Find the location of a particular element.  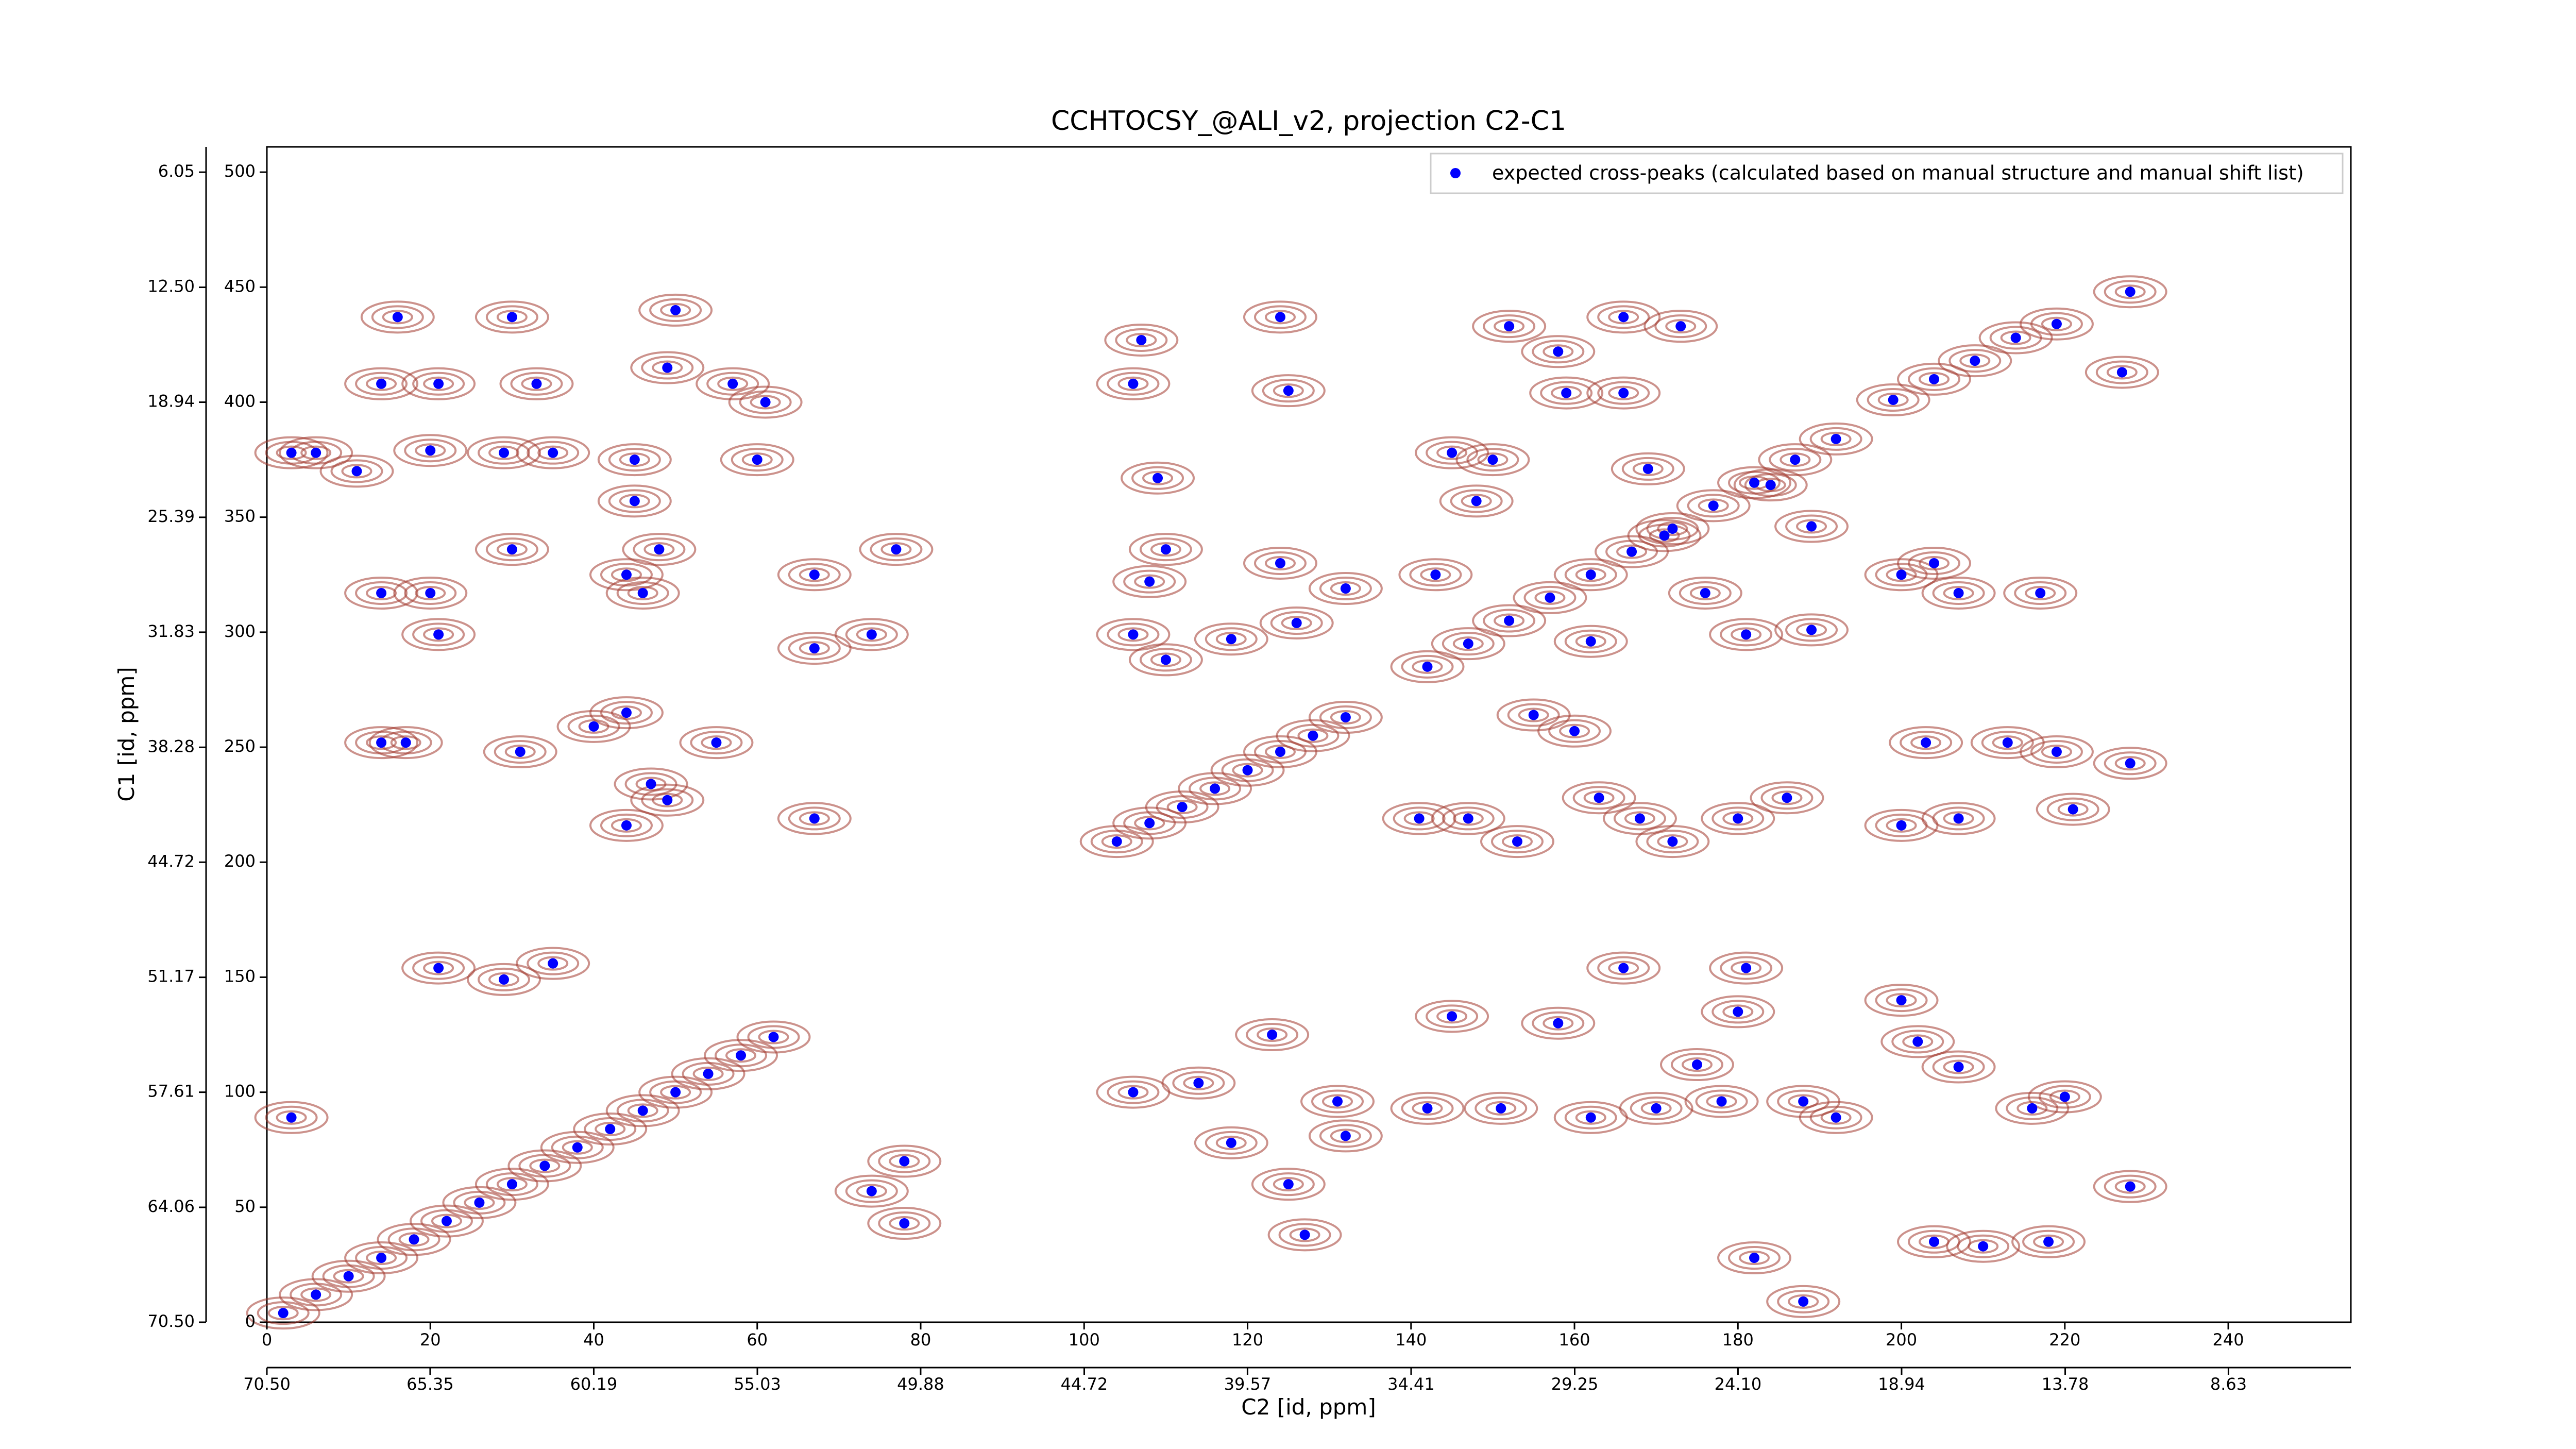

x-tick-label: 240 is located at coordinates (2228, 1340).